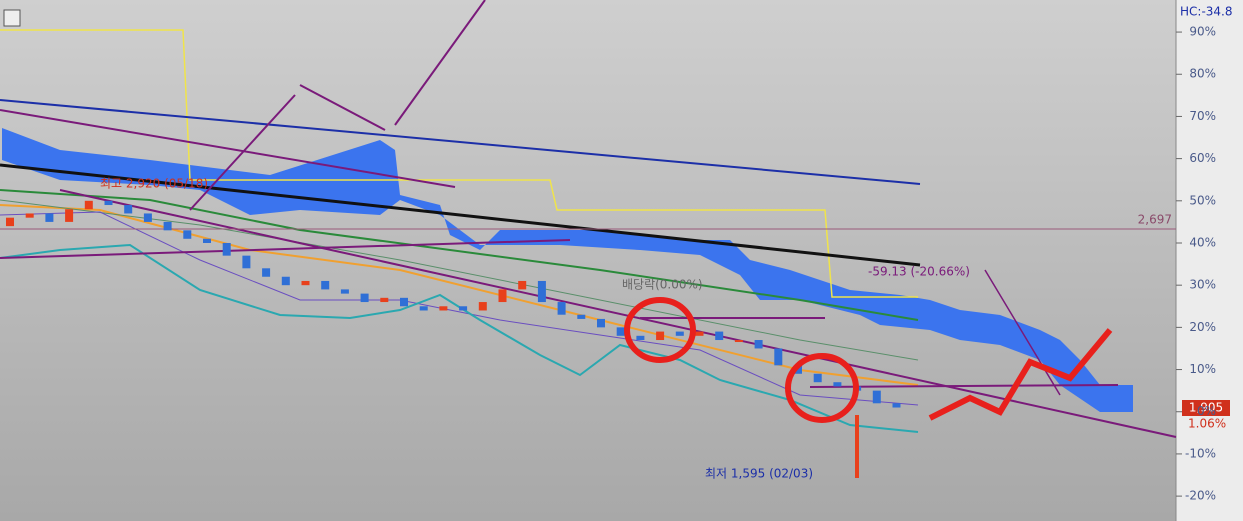  I want to click on y-tick-label: 0%, so click(1206, 411).